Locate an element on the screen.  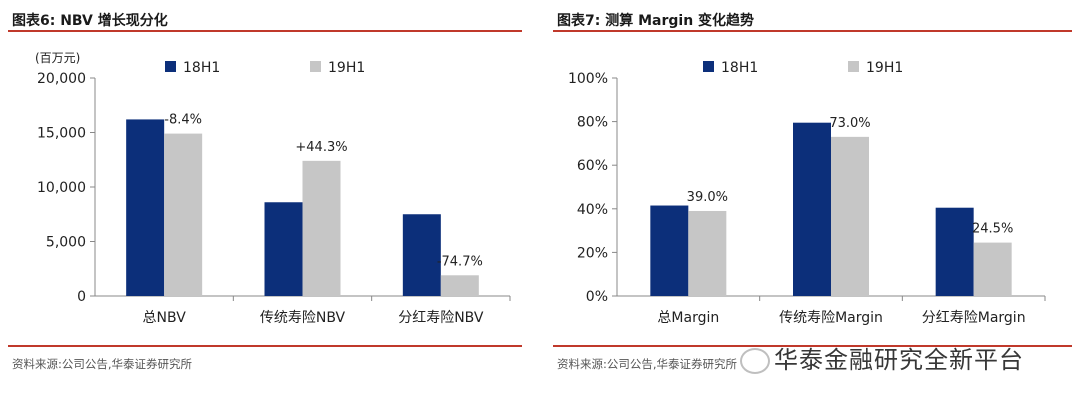
chart-title: 图表6: NBV 增长现分化 is located at coordinates (90, 21).